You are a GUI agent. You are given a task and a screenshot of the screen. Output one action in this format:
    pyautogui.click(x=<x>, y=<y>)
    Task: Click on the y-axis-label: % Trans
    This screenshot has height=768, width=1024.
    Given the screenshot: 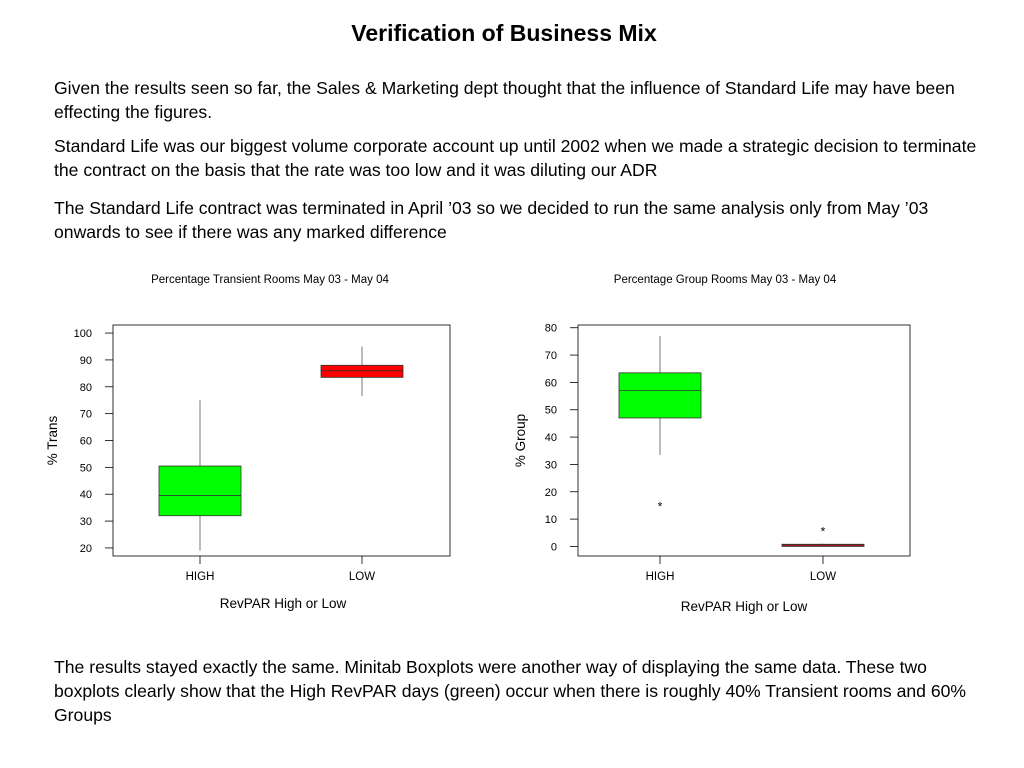 What is the action you would take?
    pyautogui.click(x=52, y=440)
    